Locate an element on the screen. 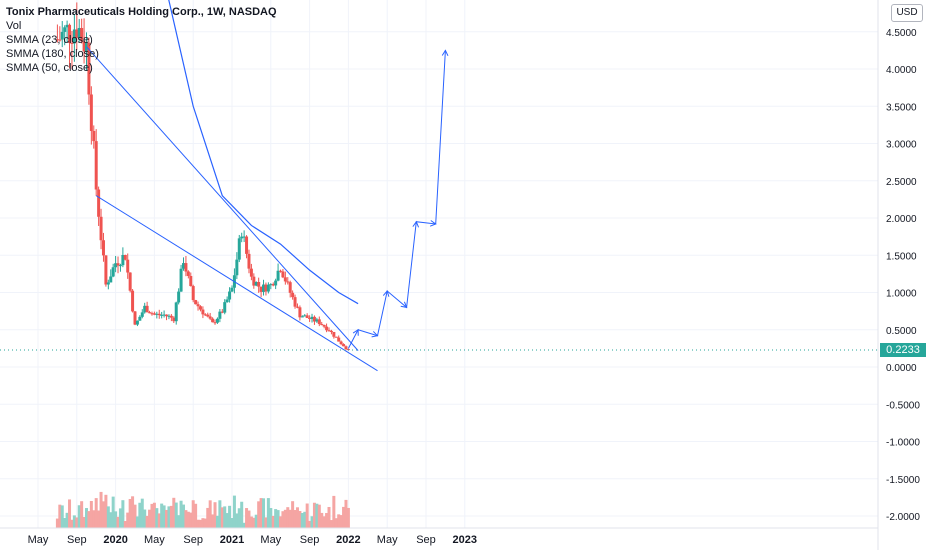 This screenshot has height=550, width=932. indicator-vol: Vol is located at coordinates (14, 26).